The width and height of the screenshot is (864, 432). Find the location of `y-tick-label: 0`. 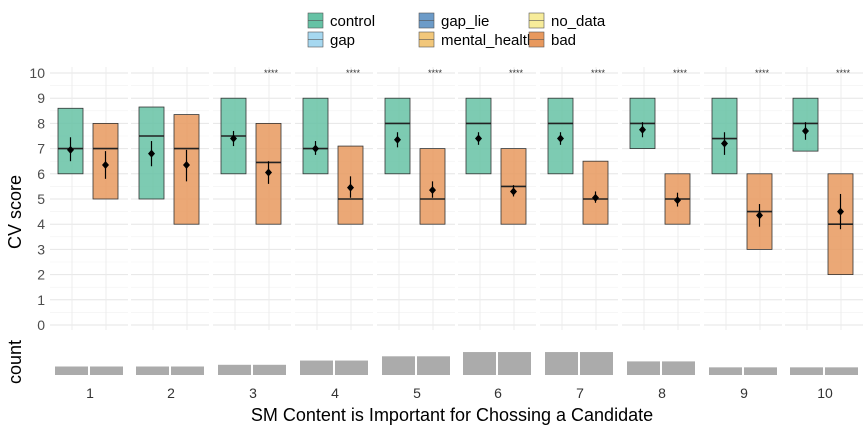

y-tick-label: 0 is located at coordinates (41, 325).